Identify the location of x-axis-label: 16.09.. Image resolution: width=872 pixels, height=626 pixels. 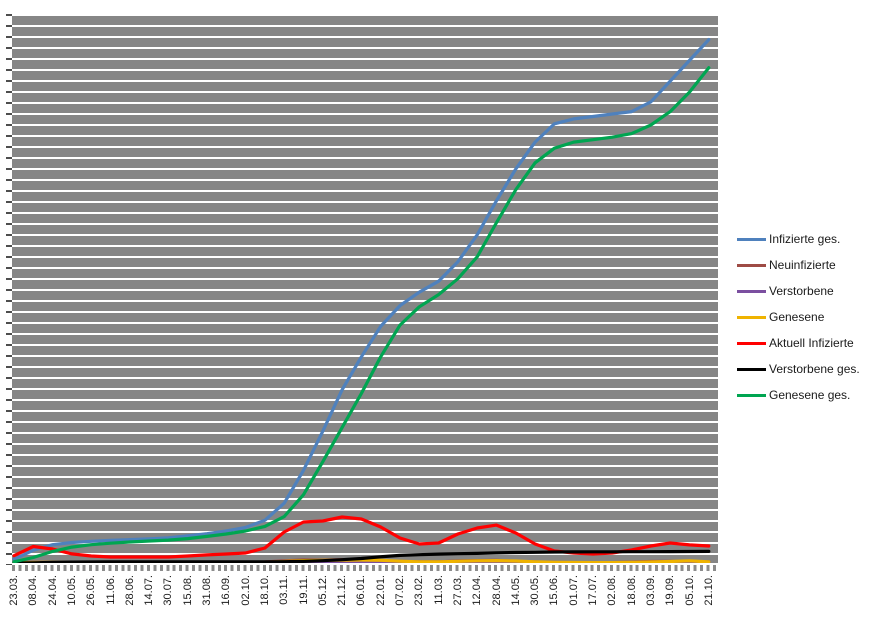
(226, 590).